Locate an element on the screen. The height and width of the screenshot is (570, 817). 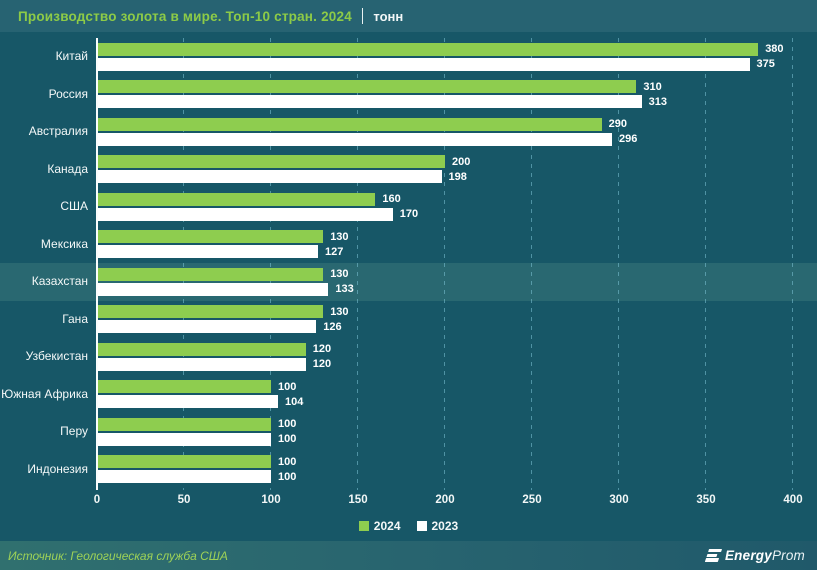
legend-label: 2023 is located at coordinates (445, 526).